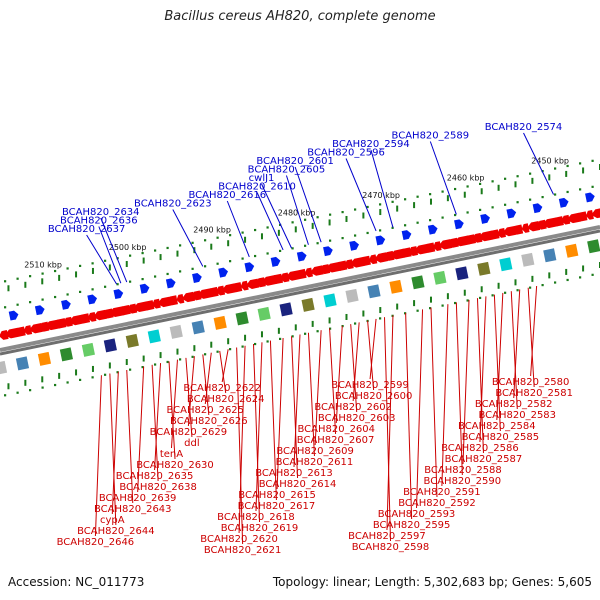 The image size is (600, 600). What do you see at coordinates (205, 410) in the screenshot?
I see `gene-label: BCAH820_2625` at bounding box center [205, 410].